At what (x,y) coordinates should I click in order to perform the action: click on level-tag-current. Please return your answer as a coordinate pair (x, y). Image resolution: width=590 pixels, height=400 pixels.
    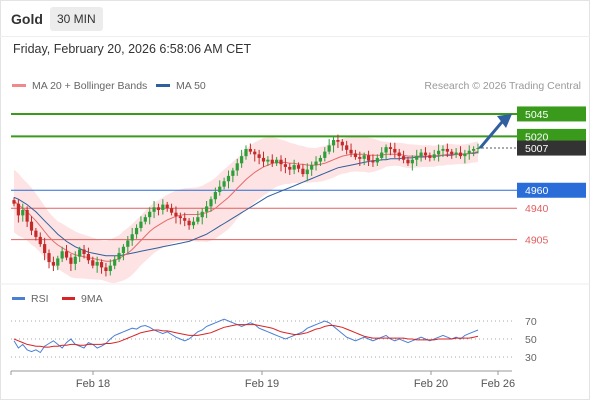
    Looking at the image, I should click on (551, 148).